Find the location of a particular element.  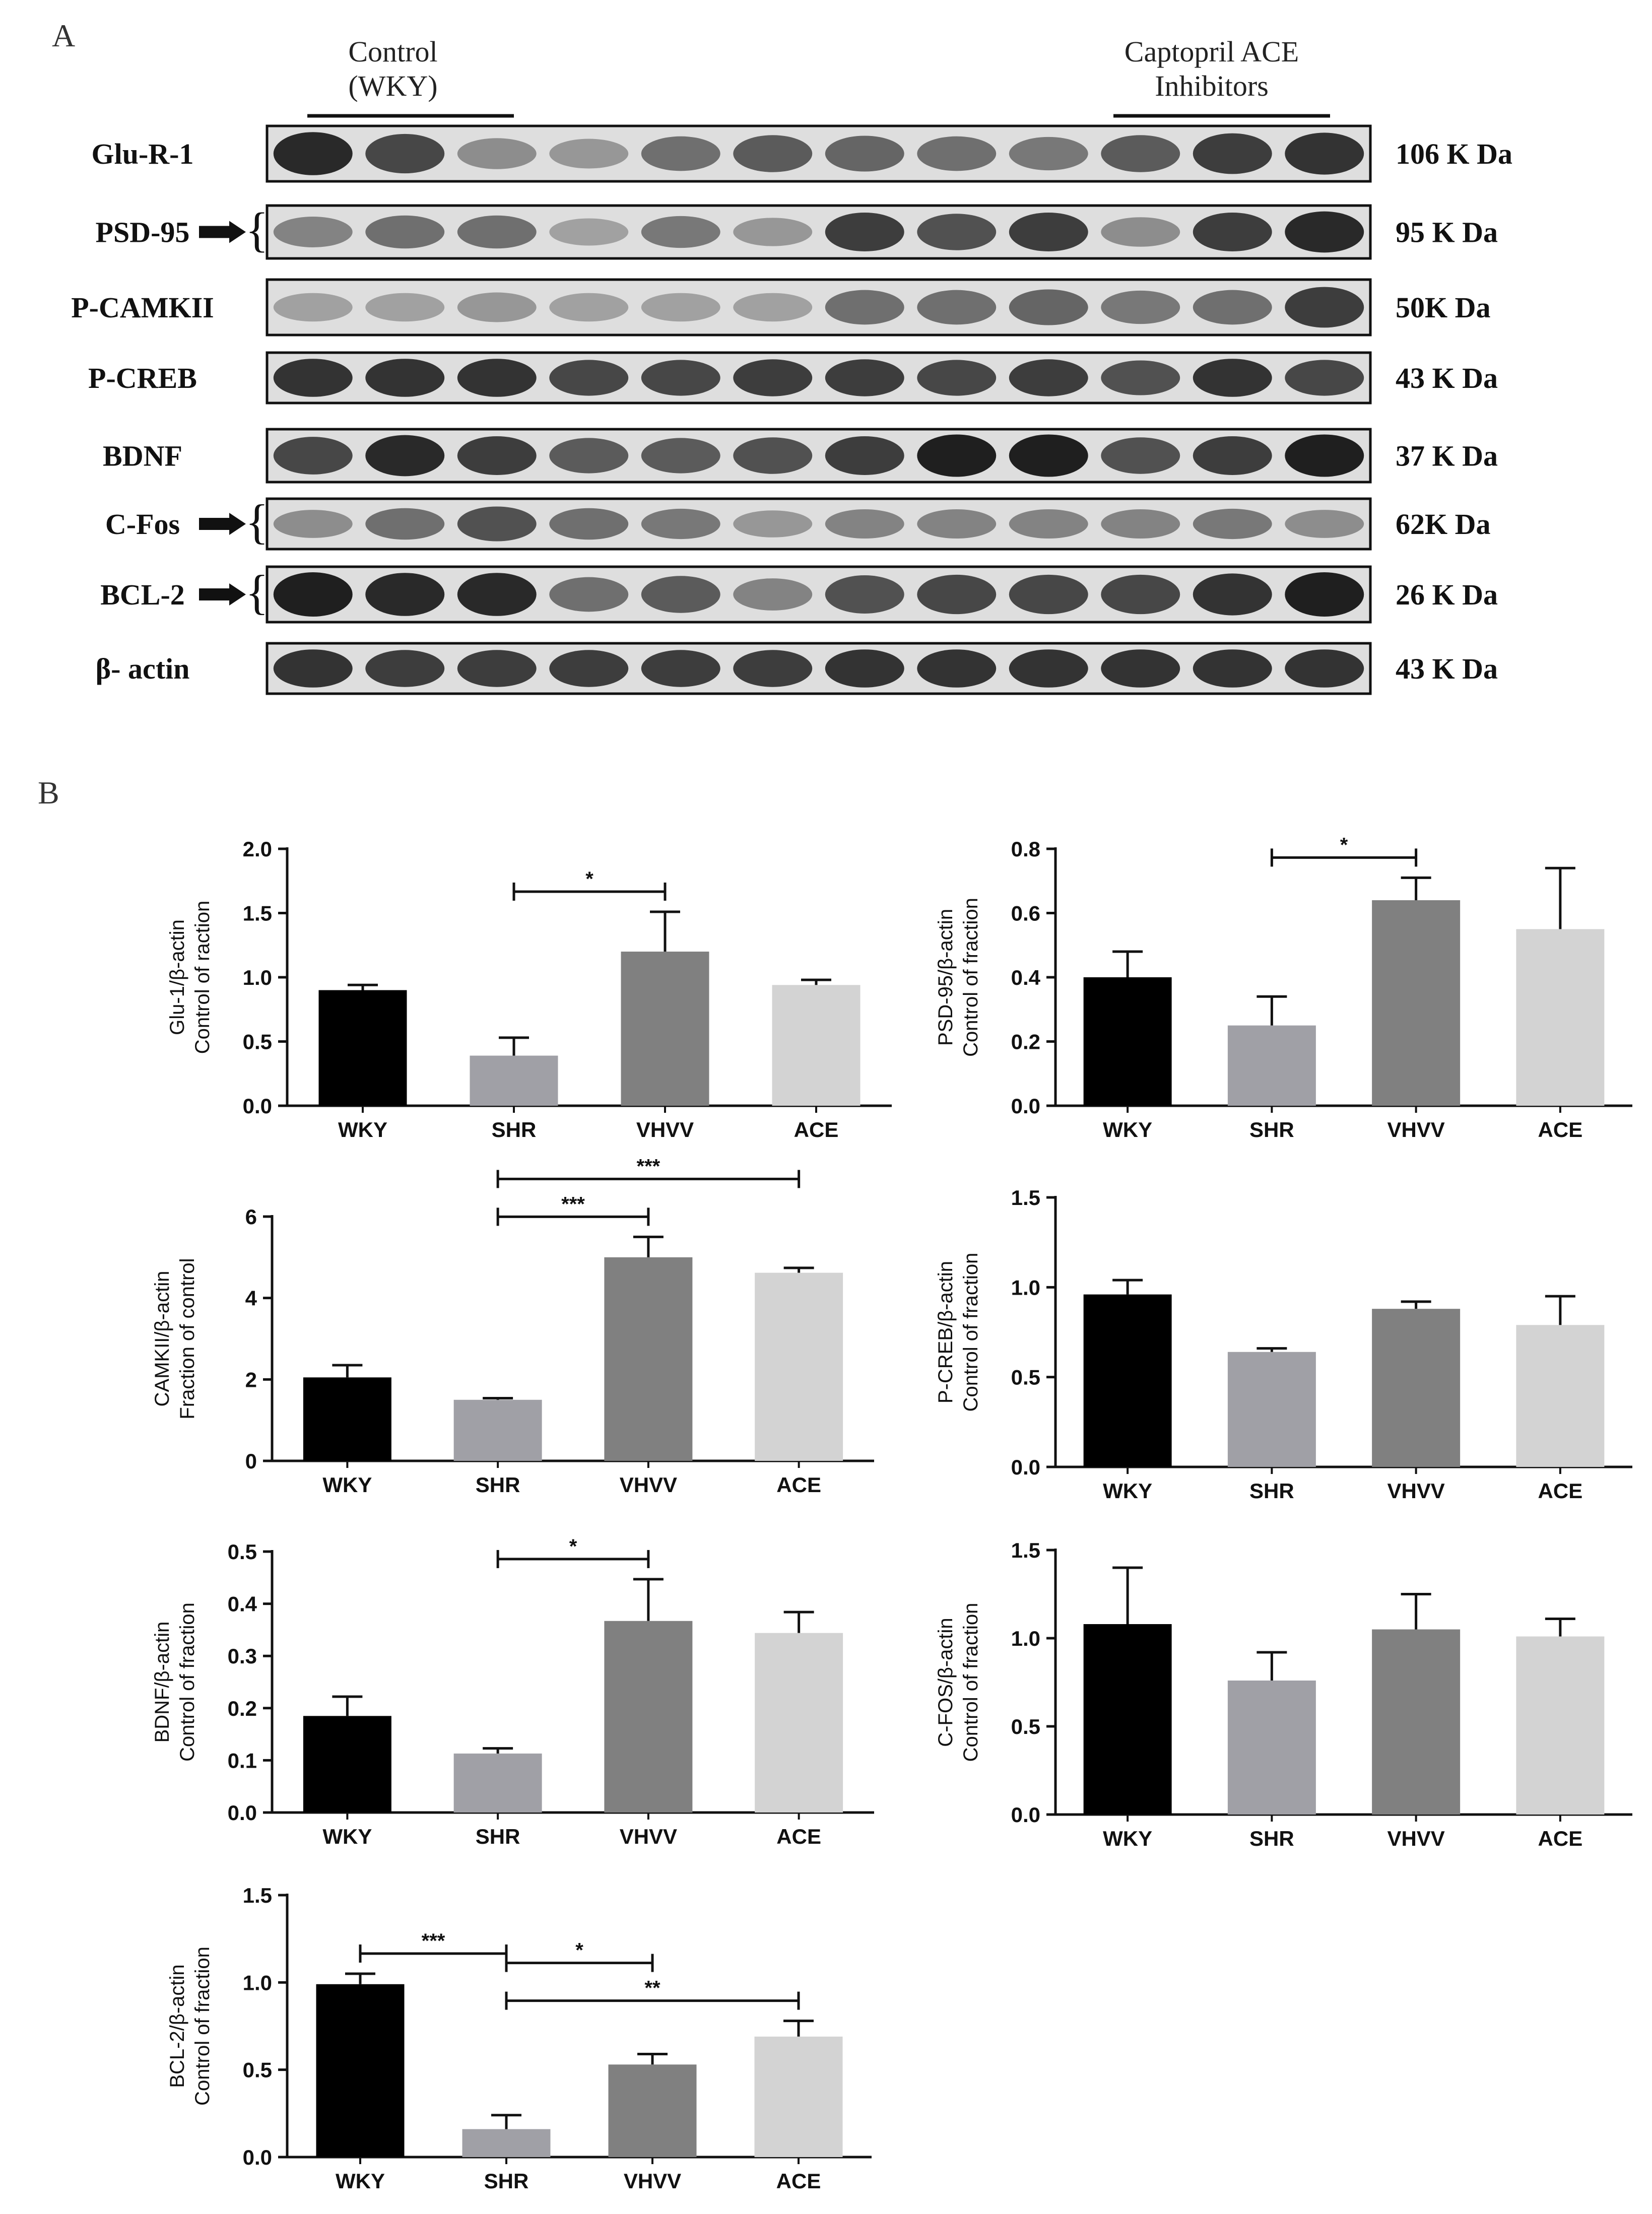

y-tick-label: 0.6 is located at coordinates (1025, 914).